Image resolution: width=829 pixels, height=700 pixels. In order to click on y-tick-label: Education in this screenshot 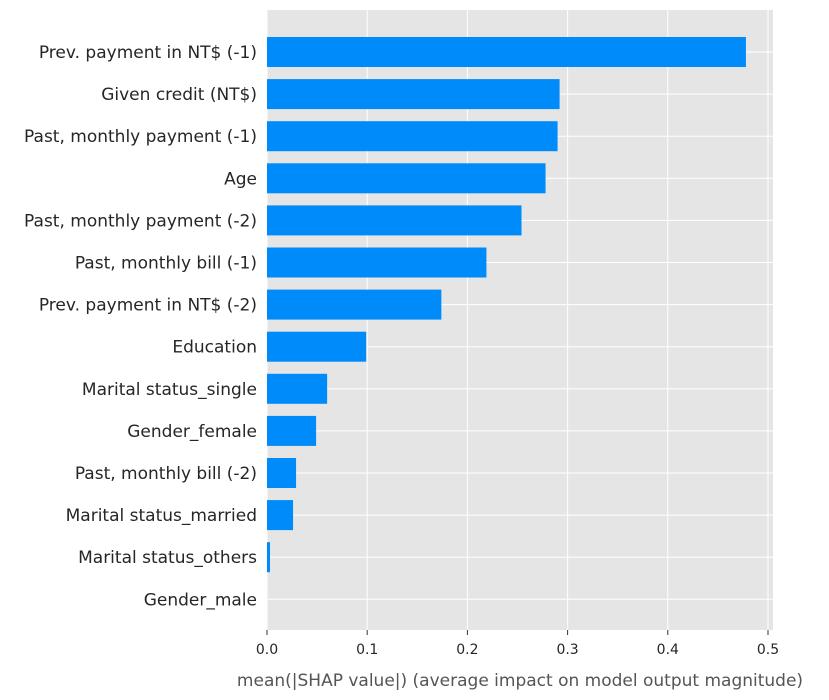, I will do `click(214, 348)`.